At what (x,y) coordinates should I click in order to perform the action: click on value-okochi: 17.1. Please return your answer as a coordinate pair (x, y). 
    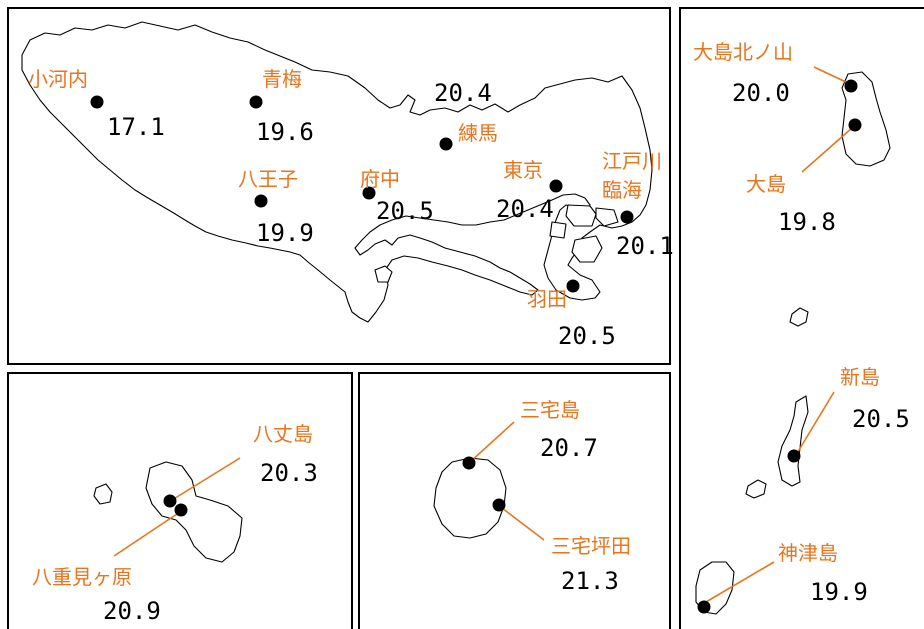
    Looking at the image, I should click on (136, 127).